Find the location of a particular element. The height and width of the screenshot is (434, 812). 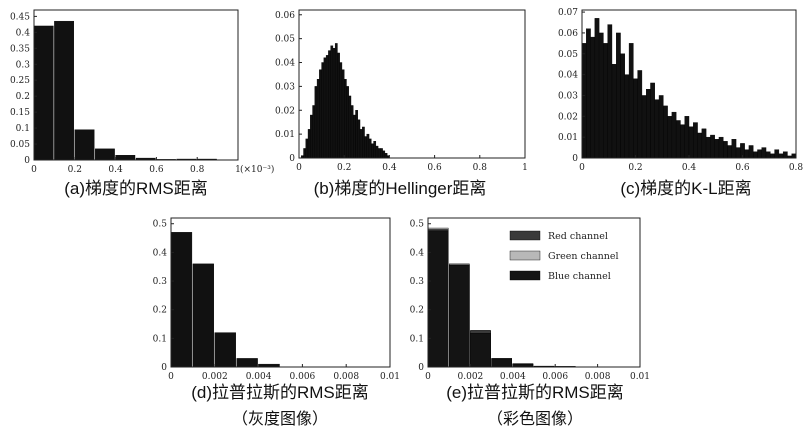

y-tick-label-e-5: 0.5 is located at coordinates (417, 225).